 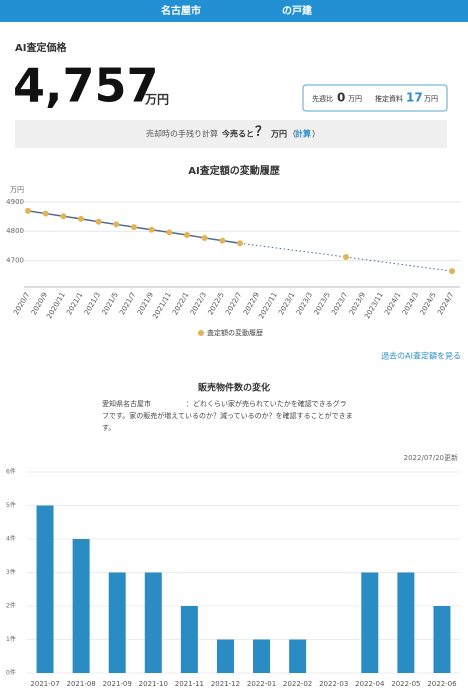 What do you see at coordinates (81, 684) in the screenshot?
I see `x-tick-label: 2021-08` at bounding box center [81, 684].